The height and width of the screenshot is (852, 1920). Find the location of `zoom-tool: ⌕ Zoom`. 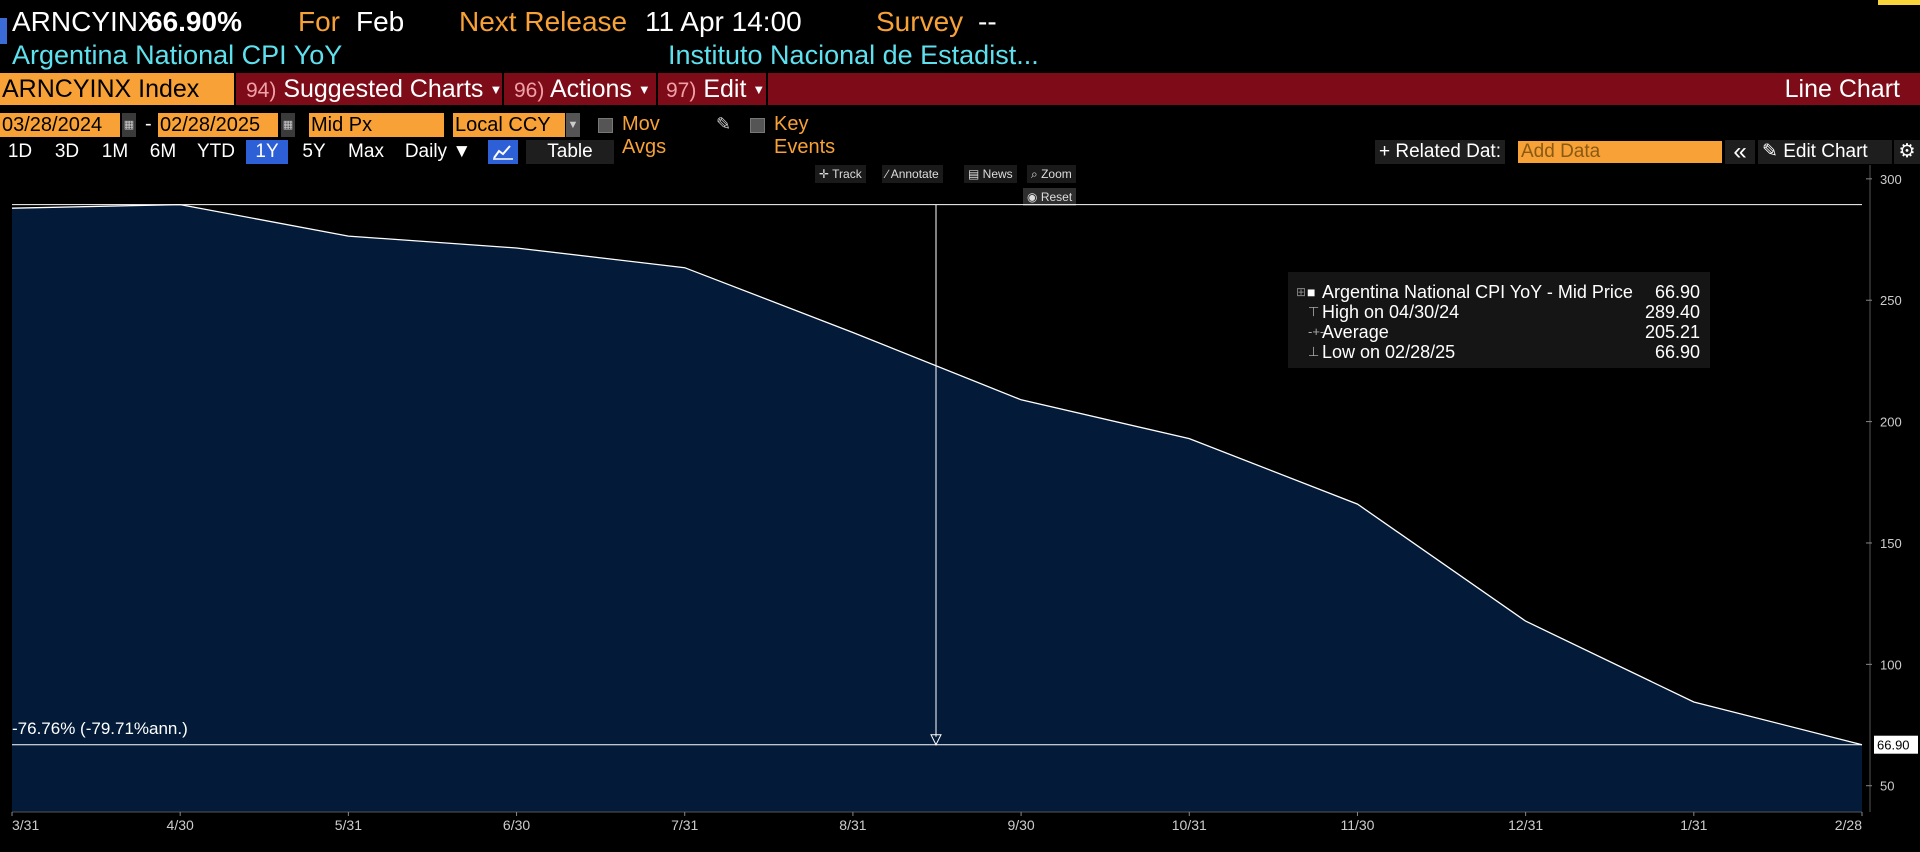

zoom-tool: ⌕ Zoom is located at coordinates (1051, 174).